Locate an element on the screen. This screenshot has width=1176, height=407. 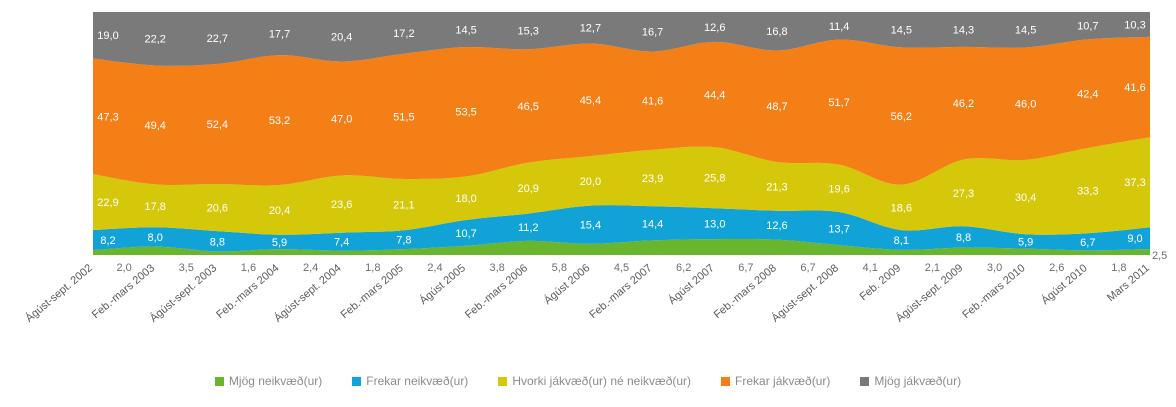
legend-item-hvorki-ja-kv-ur-ne-neikv-ur: Hvorki jákvæð(ur) né neikvæð(ur) is located at coordinates (594, 381).